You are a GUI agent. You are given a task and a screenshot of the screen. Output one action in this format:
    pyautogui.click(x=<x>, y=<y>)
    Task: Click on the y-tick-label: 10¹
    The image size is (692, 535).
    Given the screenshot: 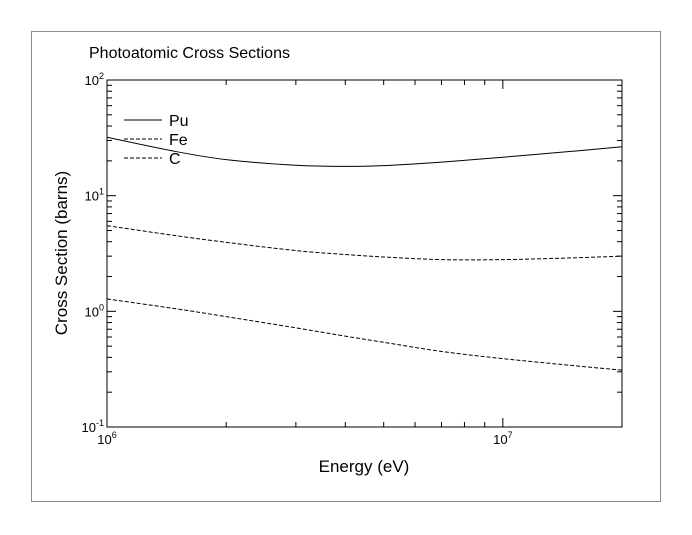 What is the action you would take?
    pyautogui.click(x=94, y=195)
    